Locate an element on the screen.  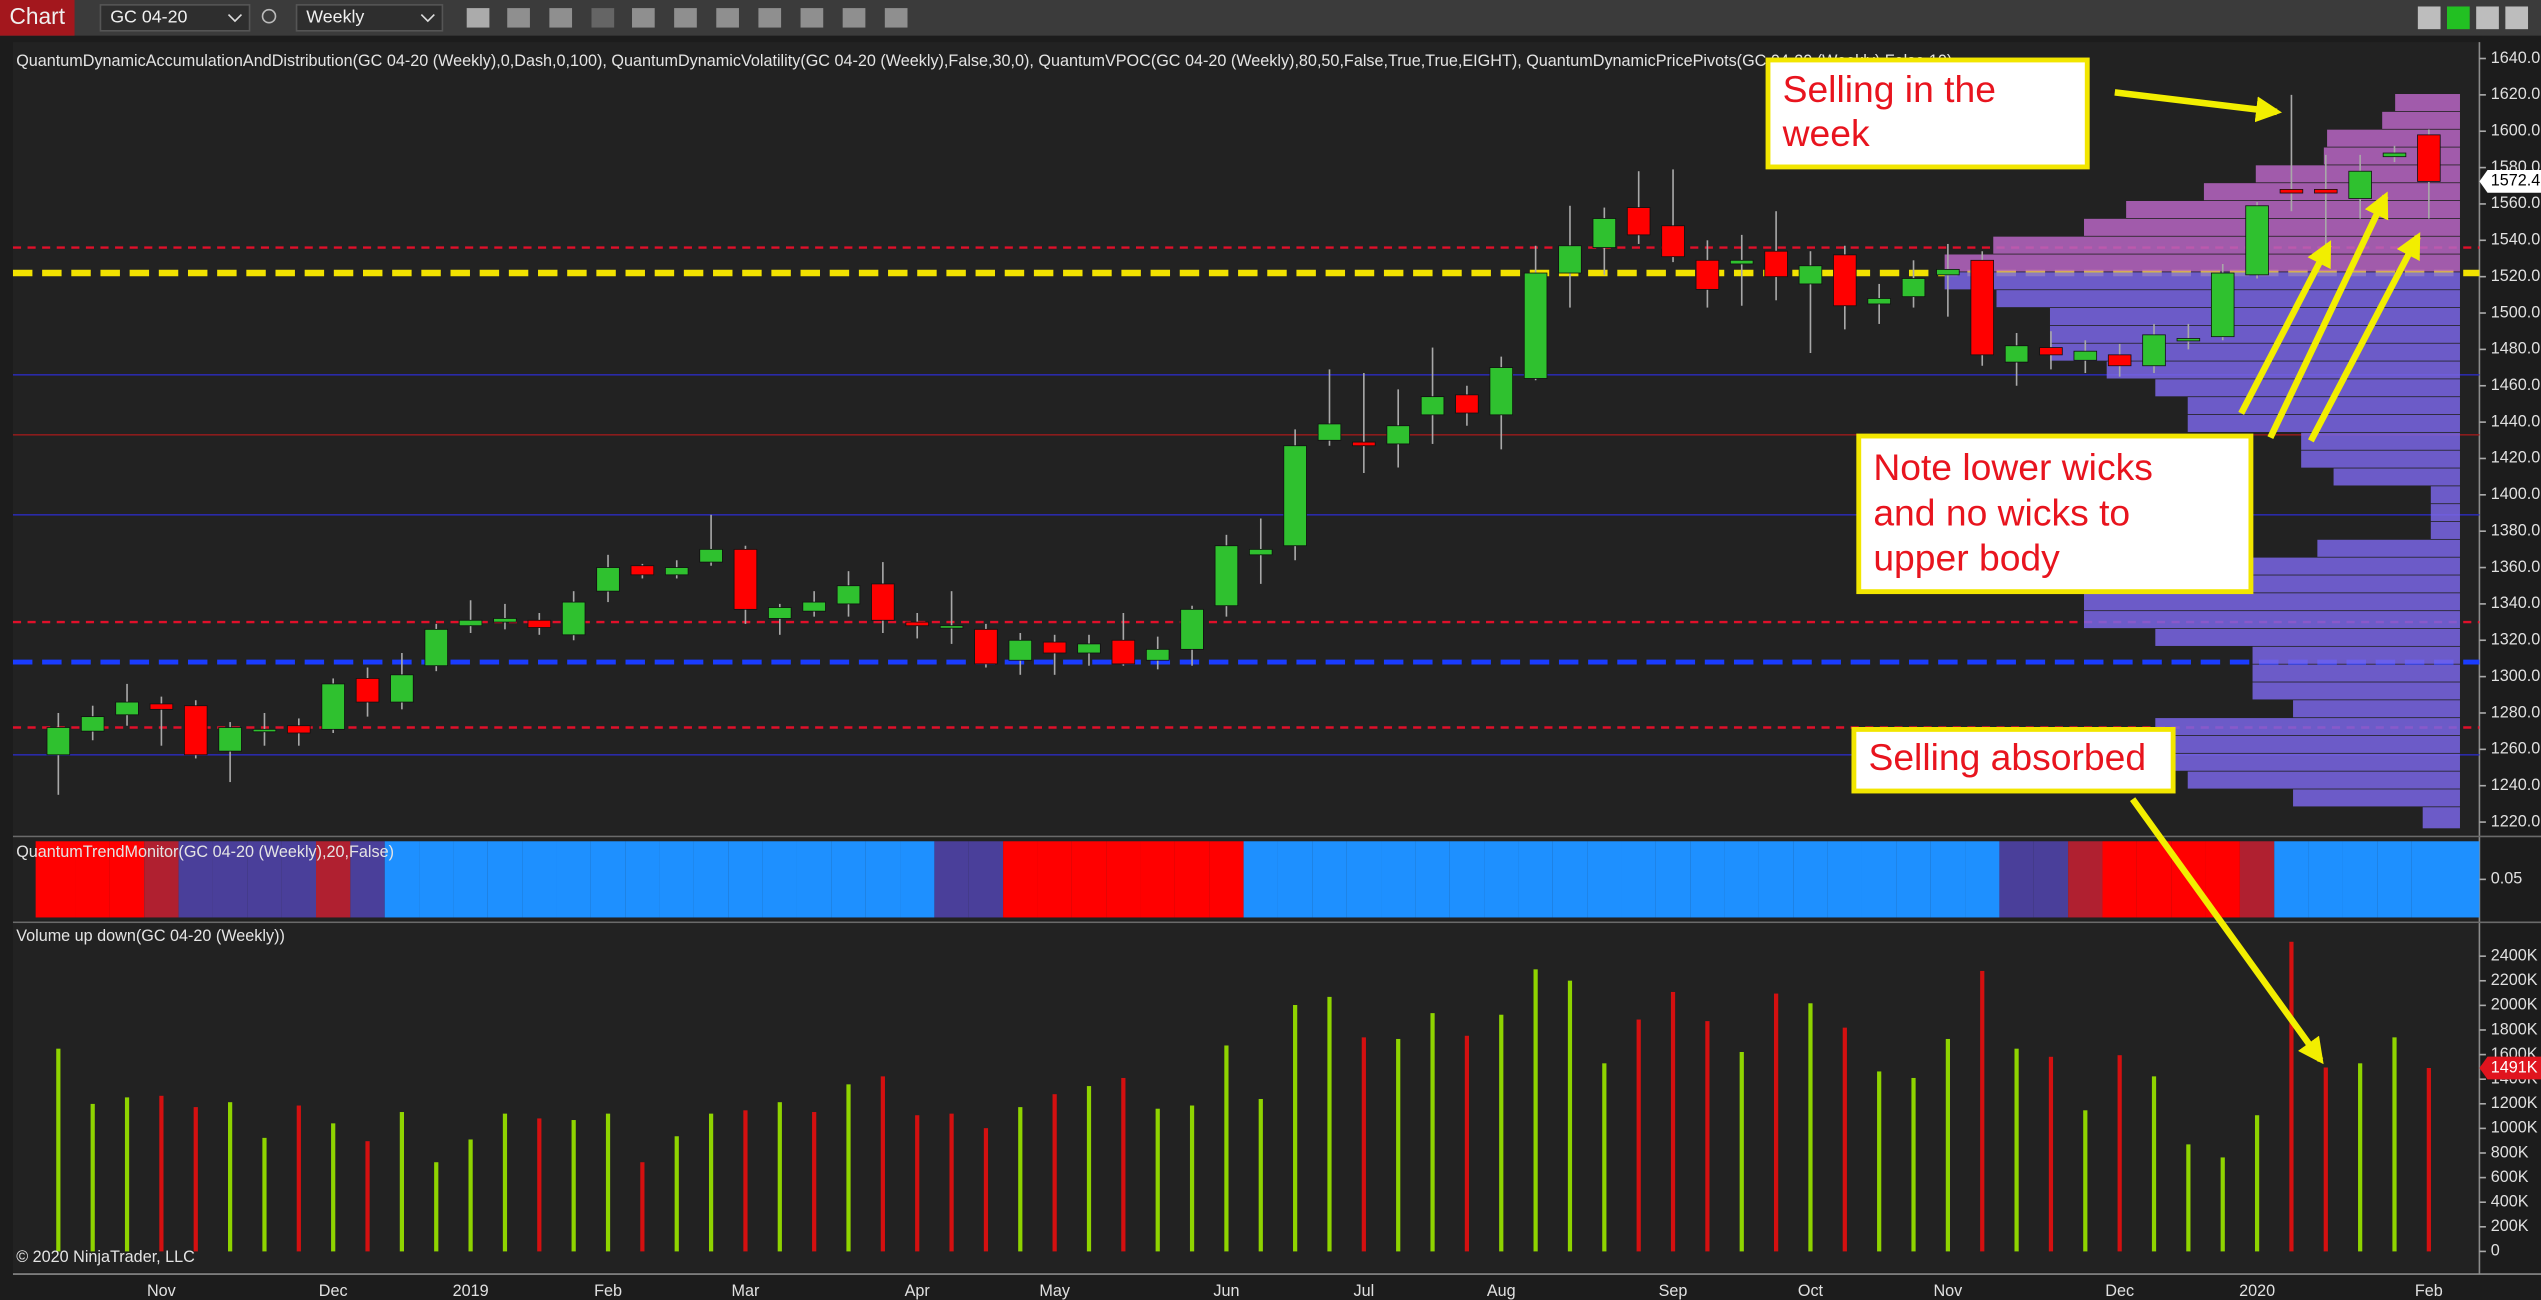
instrument-select is located at coordinates (175, 18).